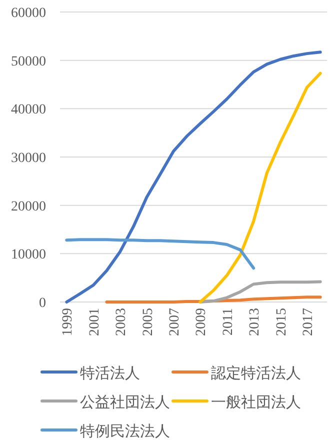 This screenshot has width=330, height=440. Describe the element at coordinates (42, 303) in the screenshot. I see `y-tick-label: 0` at that location.